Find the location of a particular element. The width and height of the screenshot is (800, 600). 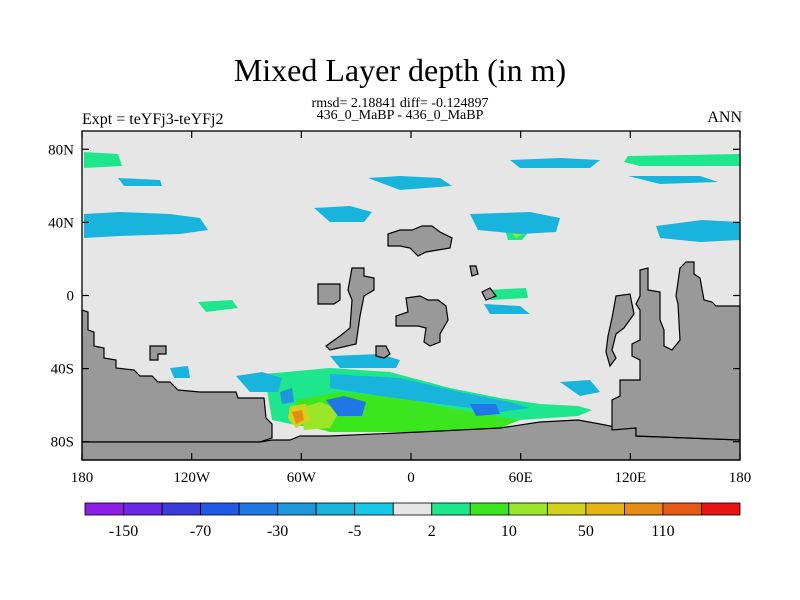

anomaly-arctic-west-green is located at coordinates (103, 160).